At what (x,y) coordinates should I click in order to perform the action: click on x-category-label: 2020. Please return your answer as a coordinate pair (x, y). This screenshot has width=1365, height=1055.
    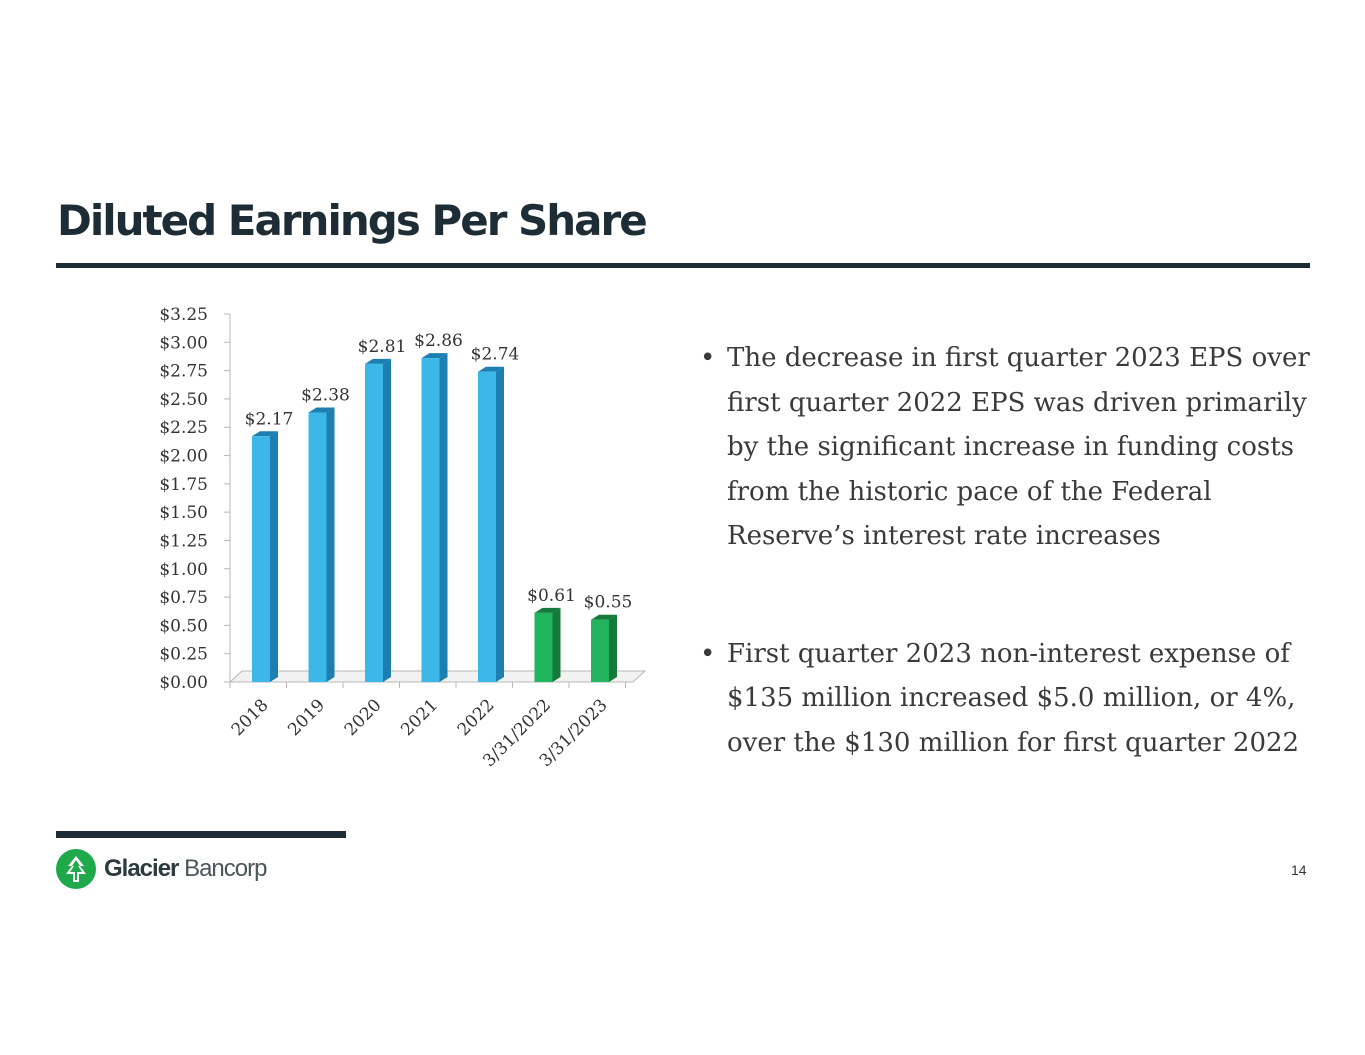
    Looking at the image, I should click on (363, 717).